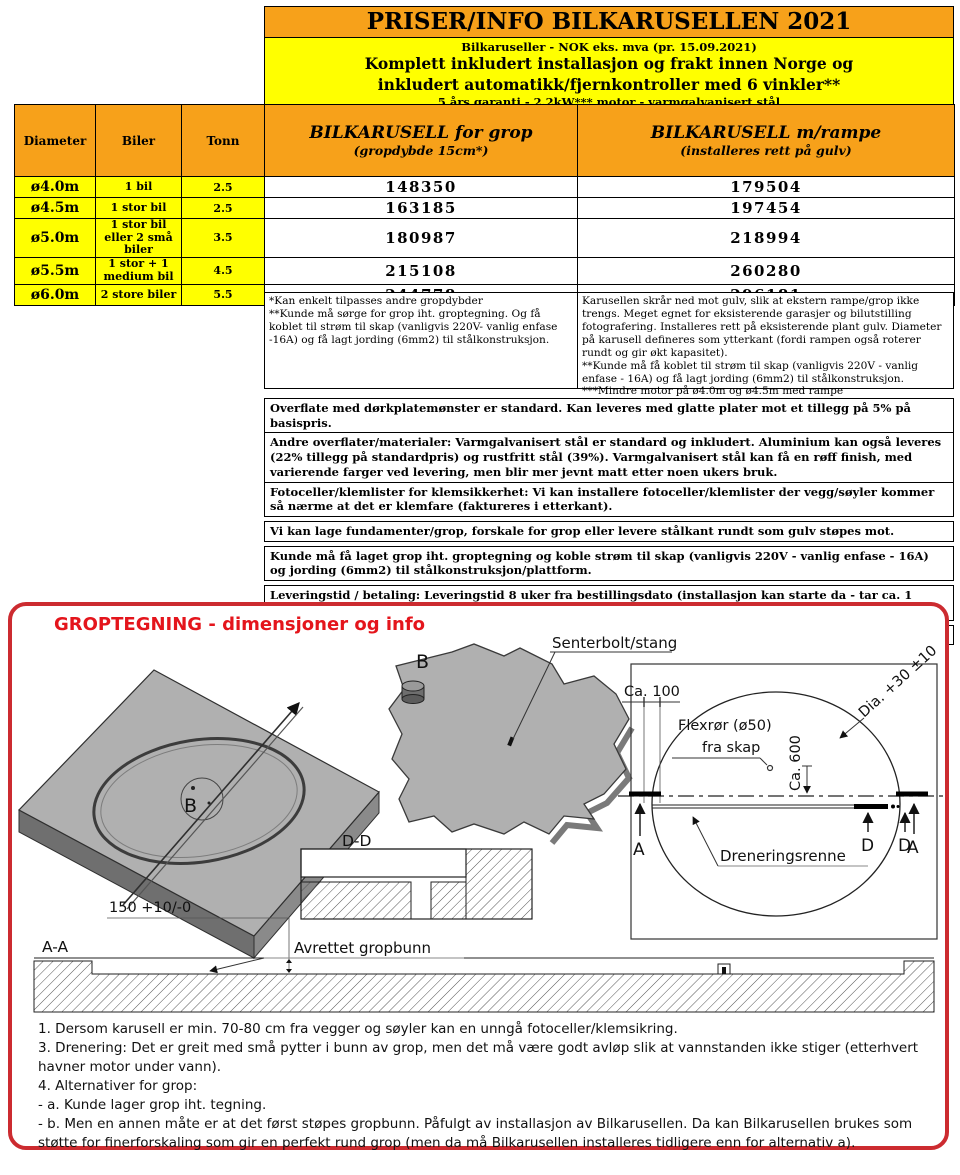  I want to click on cell-price-grop: 163185, so click(421, 208).